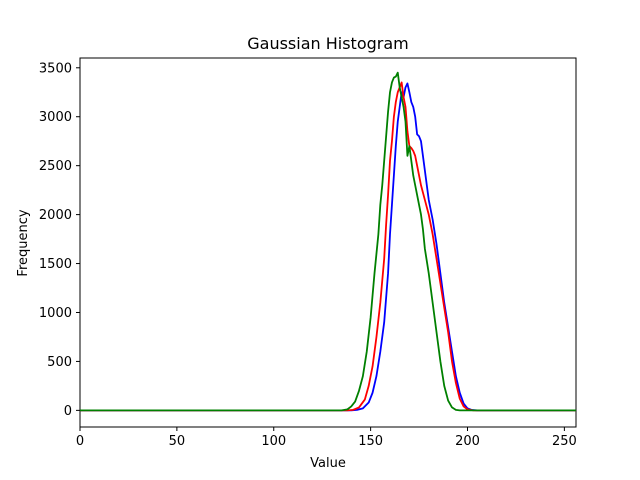  I want to click on y-tick-label: 2500, so click(55, 166).